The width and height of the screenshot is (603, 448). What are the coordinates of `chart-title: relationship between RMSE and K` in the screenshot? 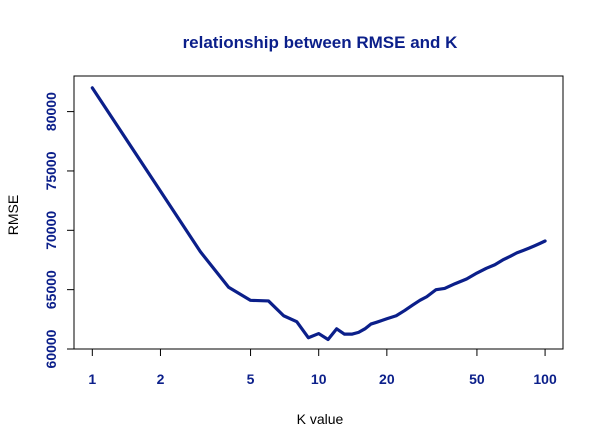 It's located at (321, 42).